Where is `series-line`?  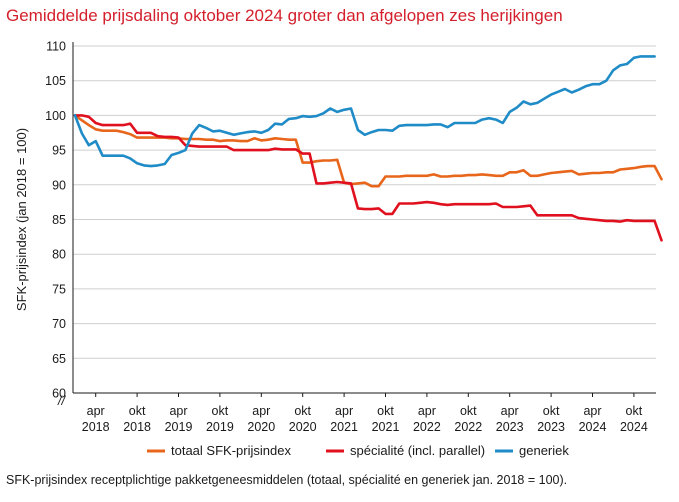
series-line is located at coordinates (368, 151).